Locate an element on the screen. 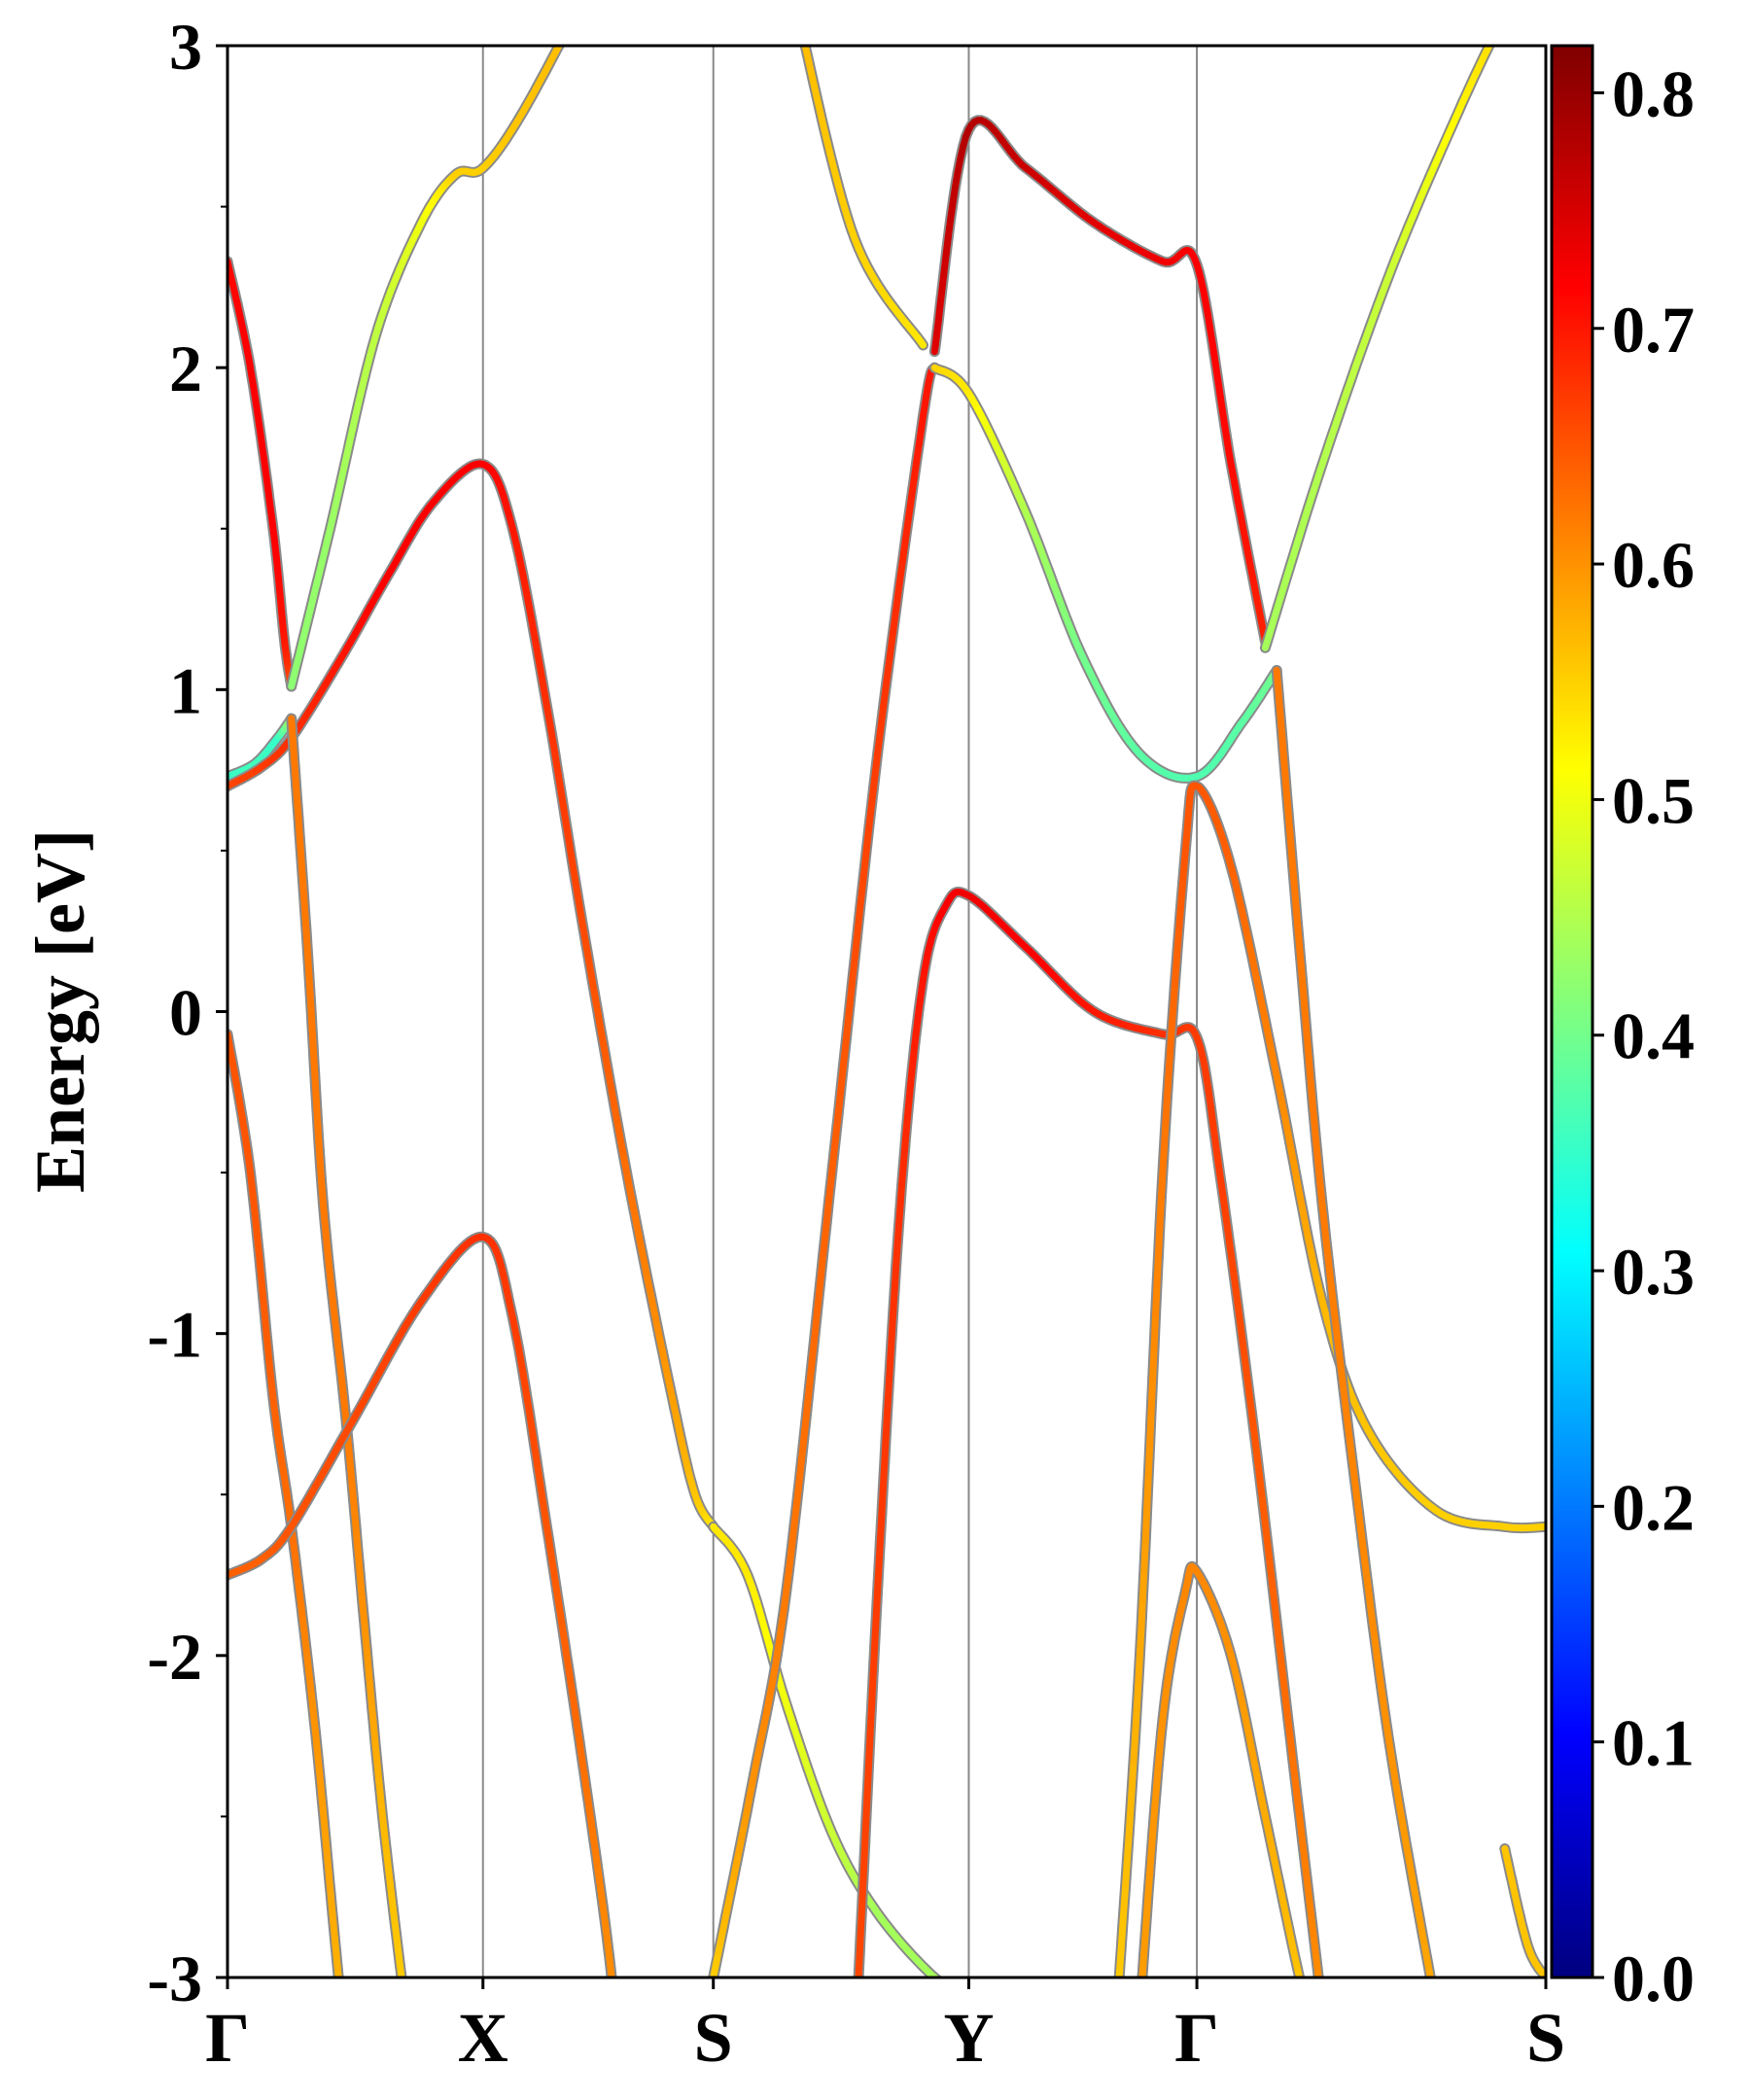  kpoint-label: Γ is located at coordinates (227, 2038).